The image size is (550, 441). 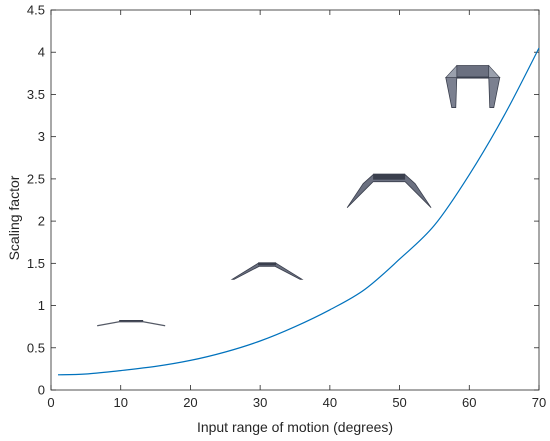 I want to click on x-axis-label: Input range of motion (degrees), so click(x=295, y=427).